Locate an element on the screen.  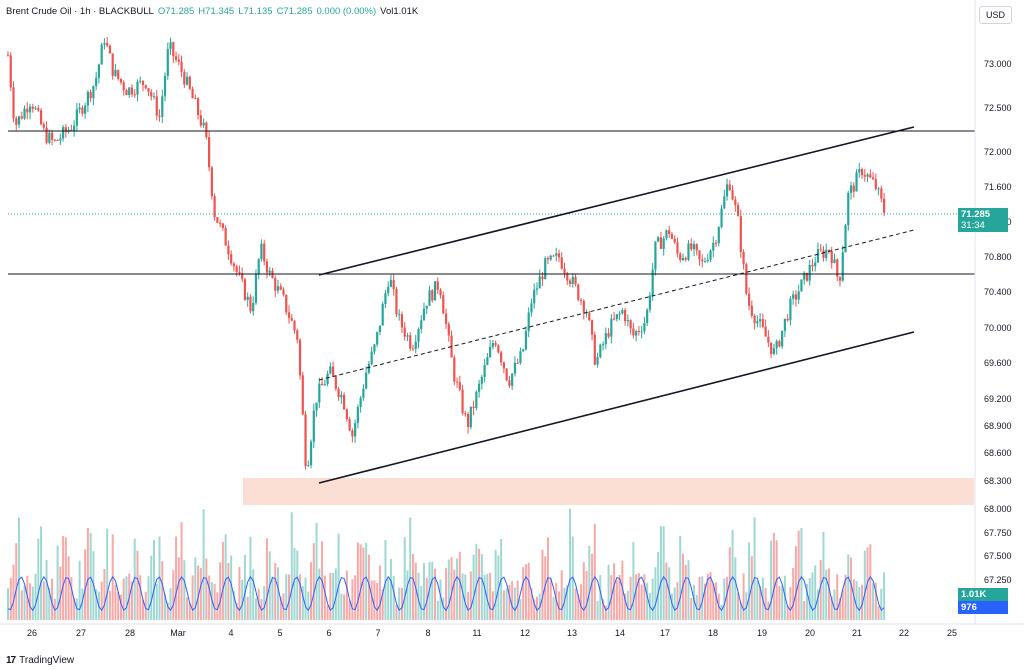
price-tick-label: 73.000 is located at coordinates (998, 64).